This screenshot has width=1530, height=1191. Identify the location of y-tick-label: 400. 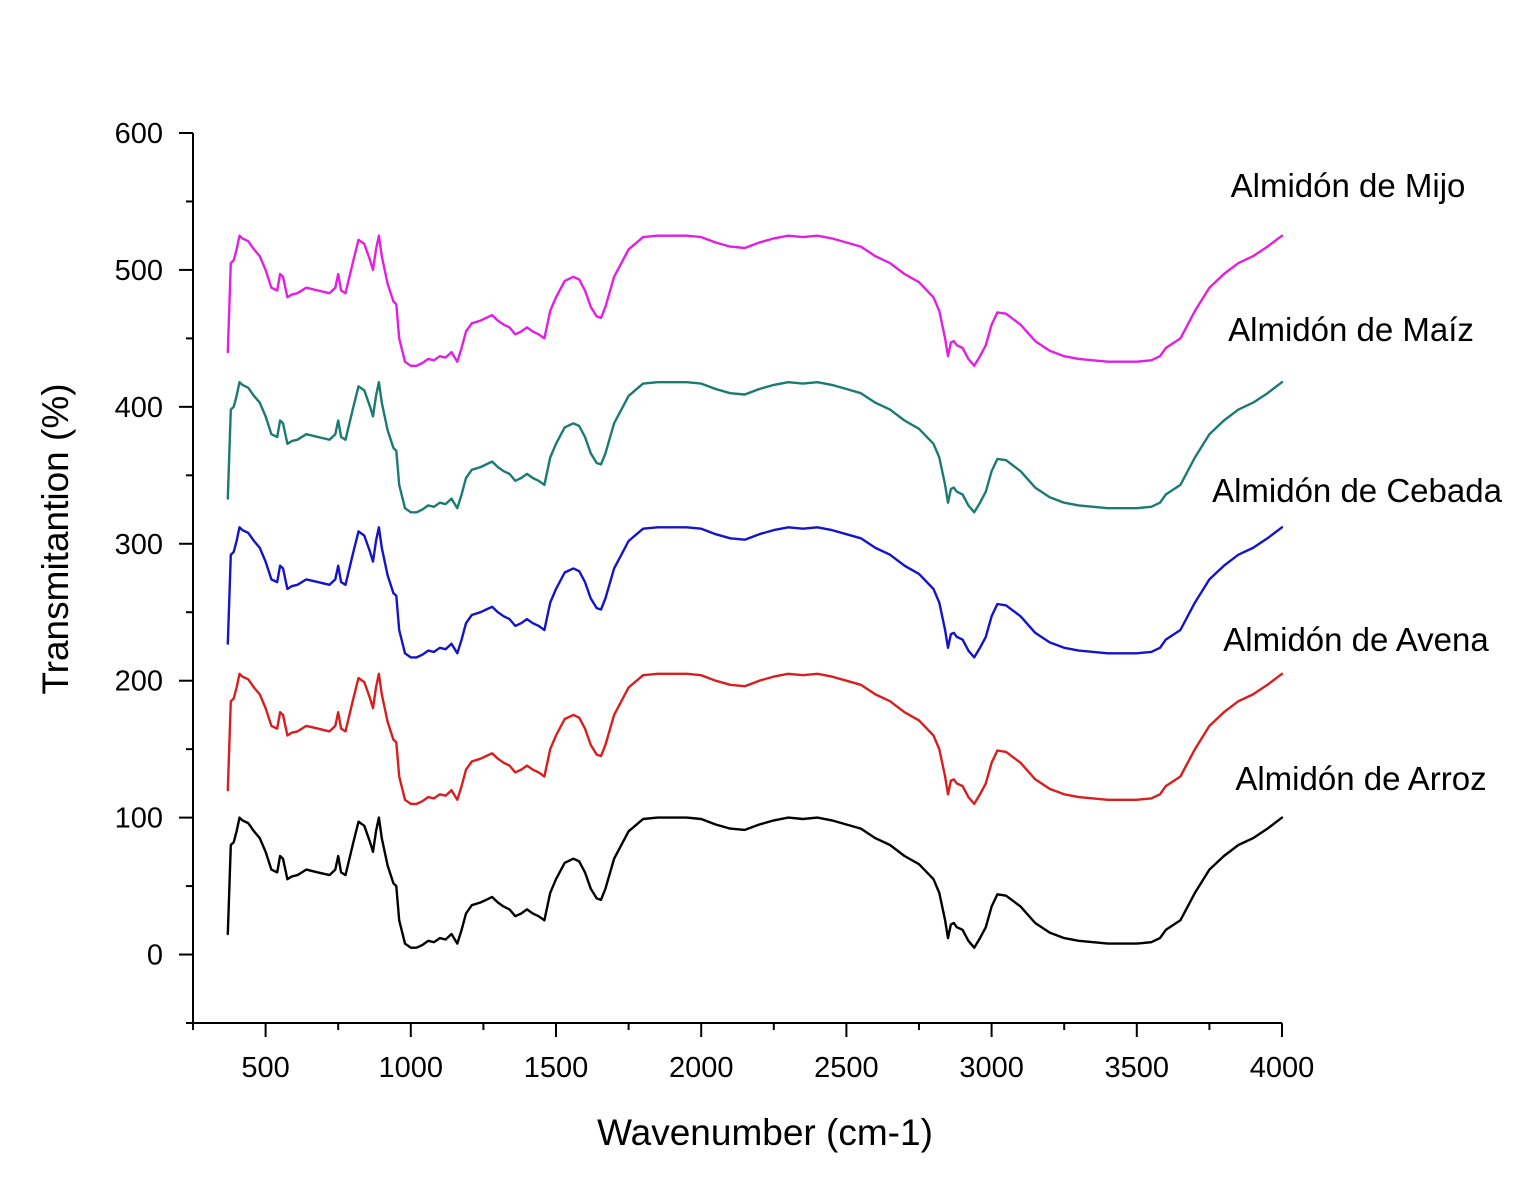
(139, 408).